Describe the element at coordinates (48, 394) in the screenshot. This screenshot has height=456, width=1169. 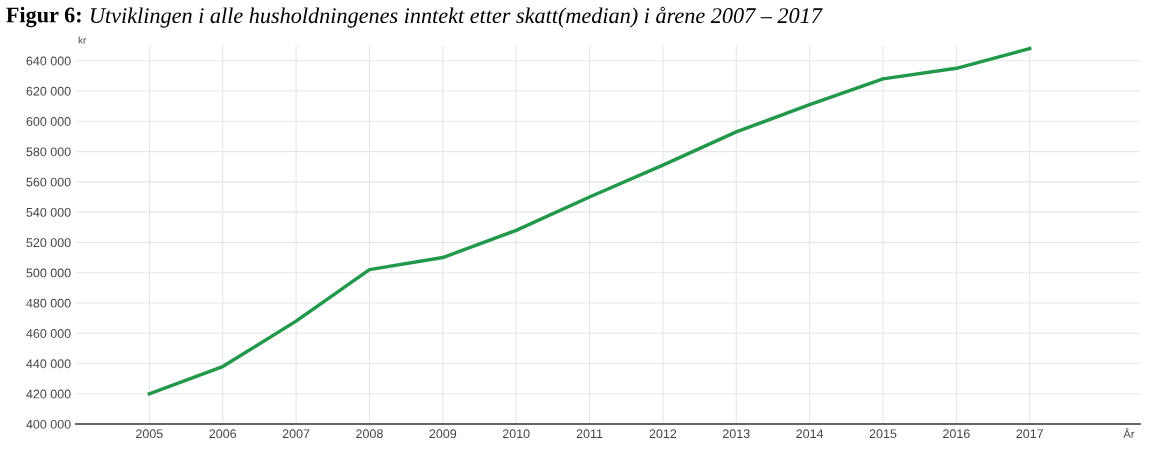
I see `y-tick-label: 420 000` at that location.